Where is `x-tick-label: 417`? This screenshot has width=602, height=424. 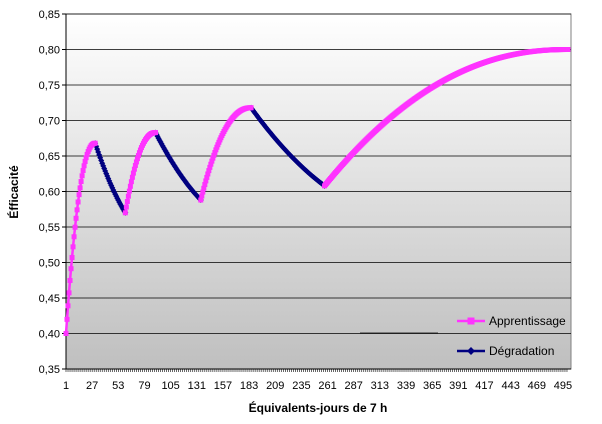 x-tick-label: 417 is located at coordinates (484, 386).